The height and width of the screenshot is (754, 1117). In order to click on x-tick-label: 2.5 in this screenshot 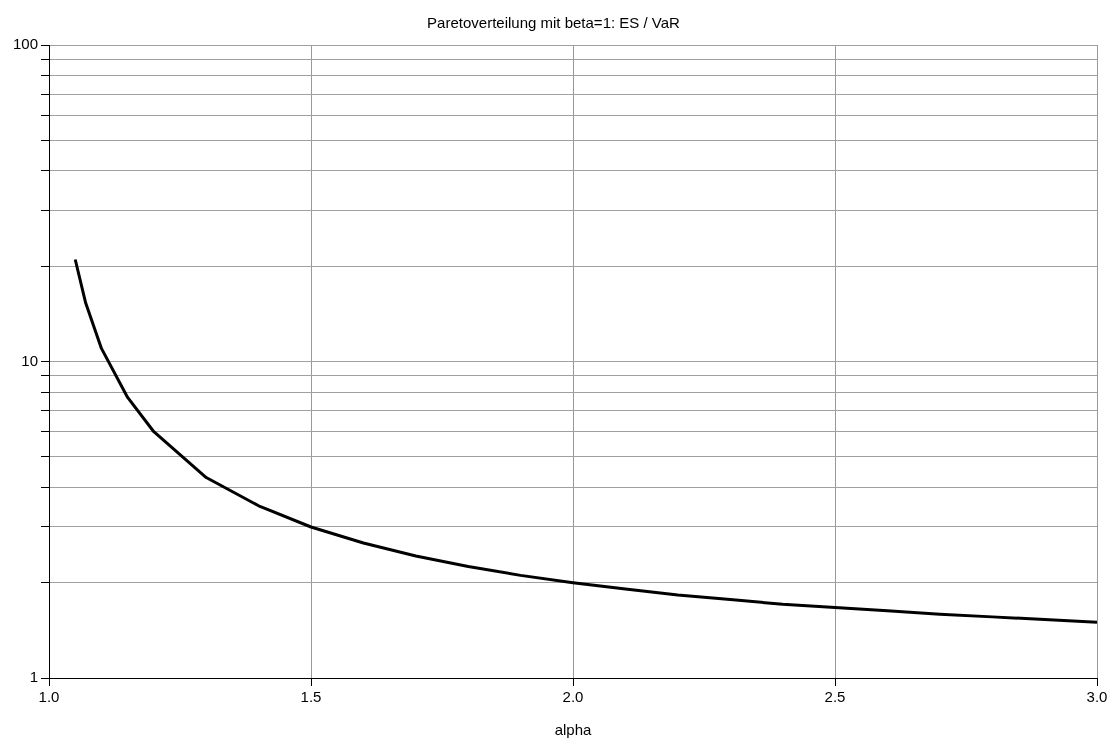, I will do `click(835, 697)`.